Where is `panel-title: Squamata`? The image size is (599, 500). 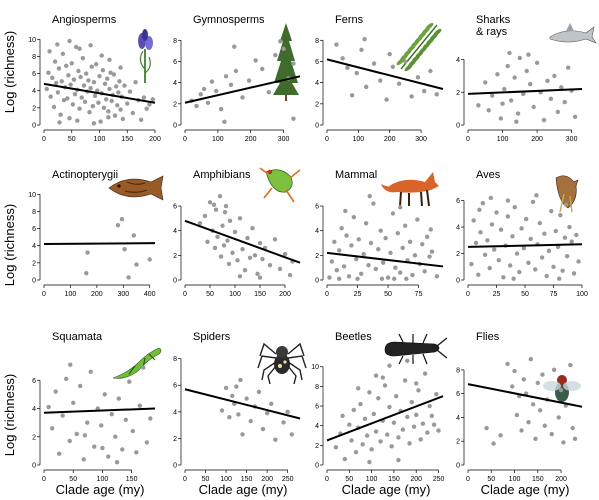
panel-title: Squamata is located at coordinates (77, 337).